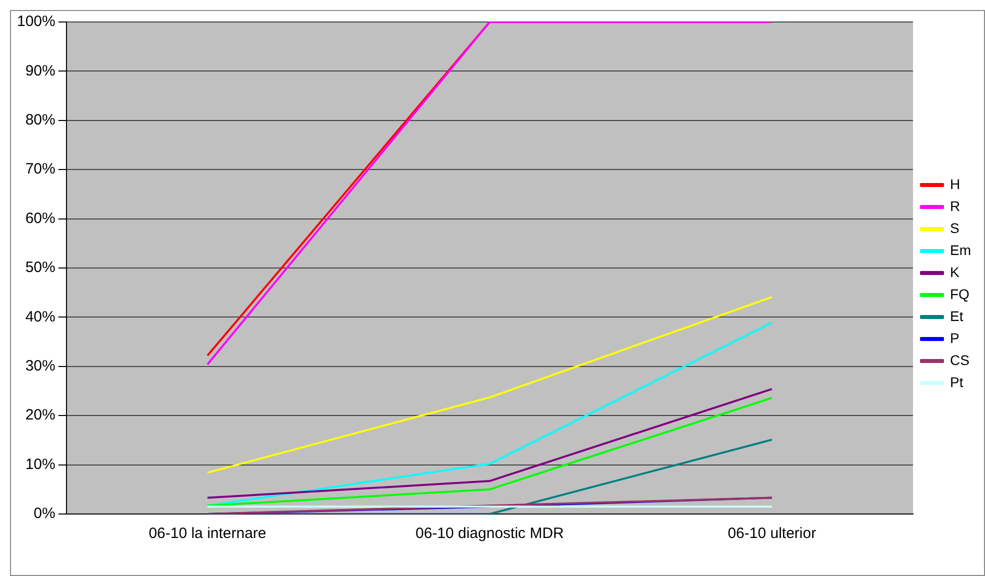 The height and width of the screenshot is (576, 985). What do you see at coordinates (45, 513) in the screenshot?
I see `y-tick-label: 0%` at bounding box center [45, 513].